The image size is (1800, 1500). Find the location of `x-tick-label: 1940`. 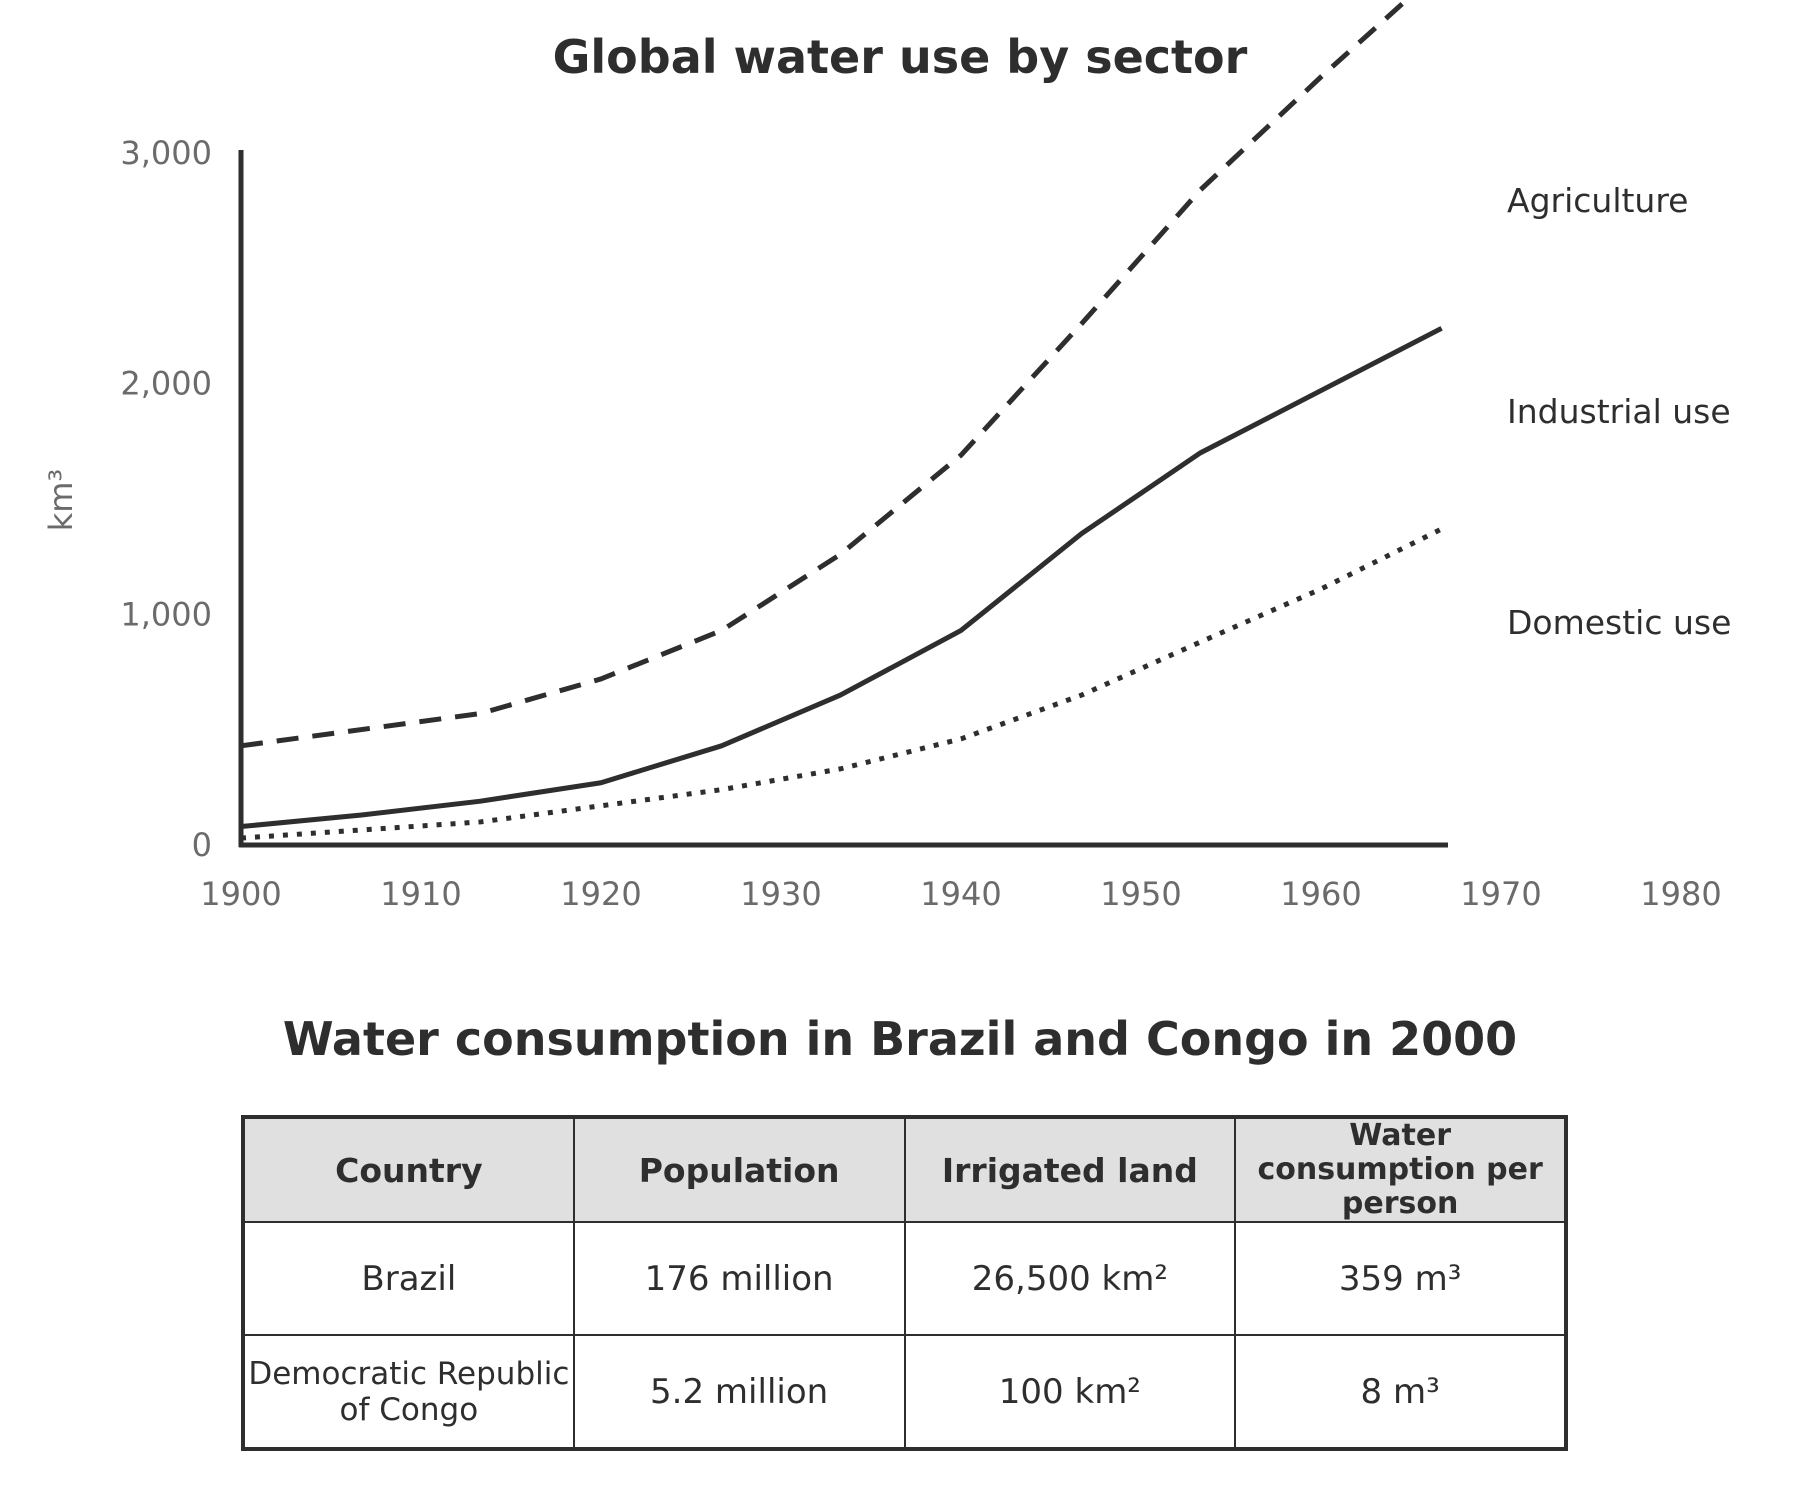

x-tick-label: 1940 is located at coordinates (960, 894).